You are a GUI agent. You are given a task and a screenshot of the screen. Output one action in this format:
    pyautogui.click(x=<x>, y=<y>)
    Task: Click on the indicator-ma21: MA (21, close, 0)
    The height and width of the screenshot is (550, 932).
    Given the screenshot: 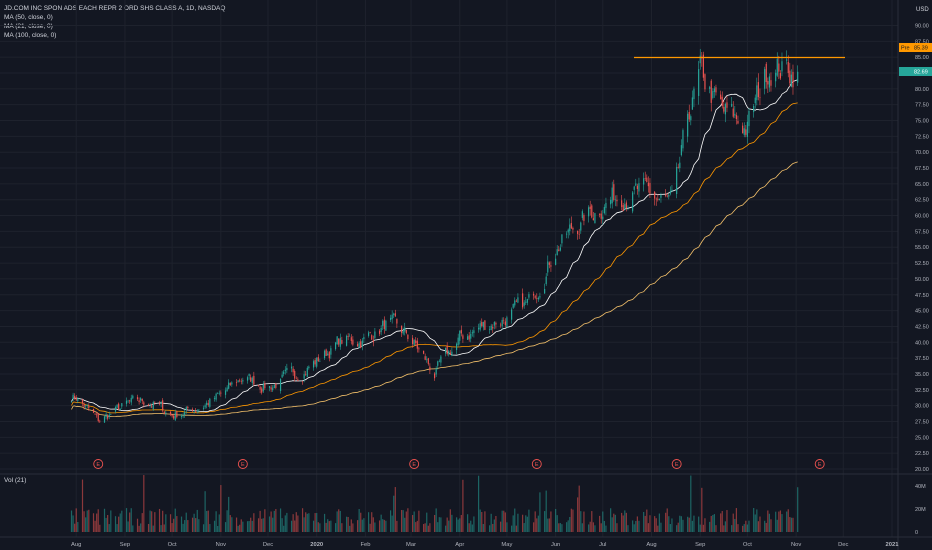 What is the action you would take?
    pyautogui.click(x=28, y=26)
    